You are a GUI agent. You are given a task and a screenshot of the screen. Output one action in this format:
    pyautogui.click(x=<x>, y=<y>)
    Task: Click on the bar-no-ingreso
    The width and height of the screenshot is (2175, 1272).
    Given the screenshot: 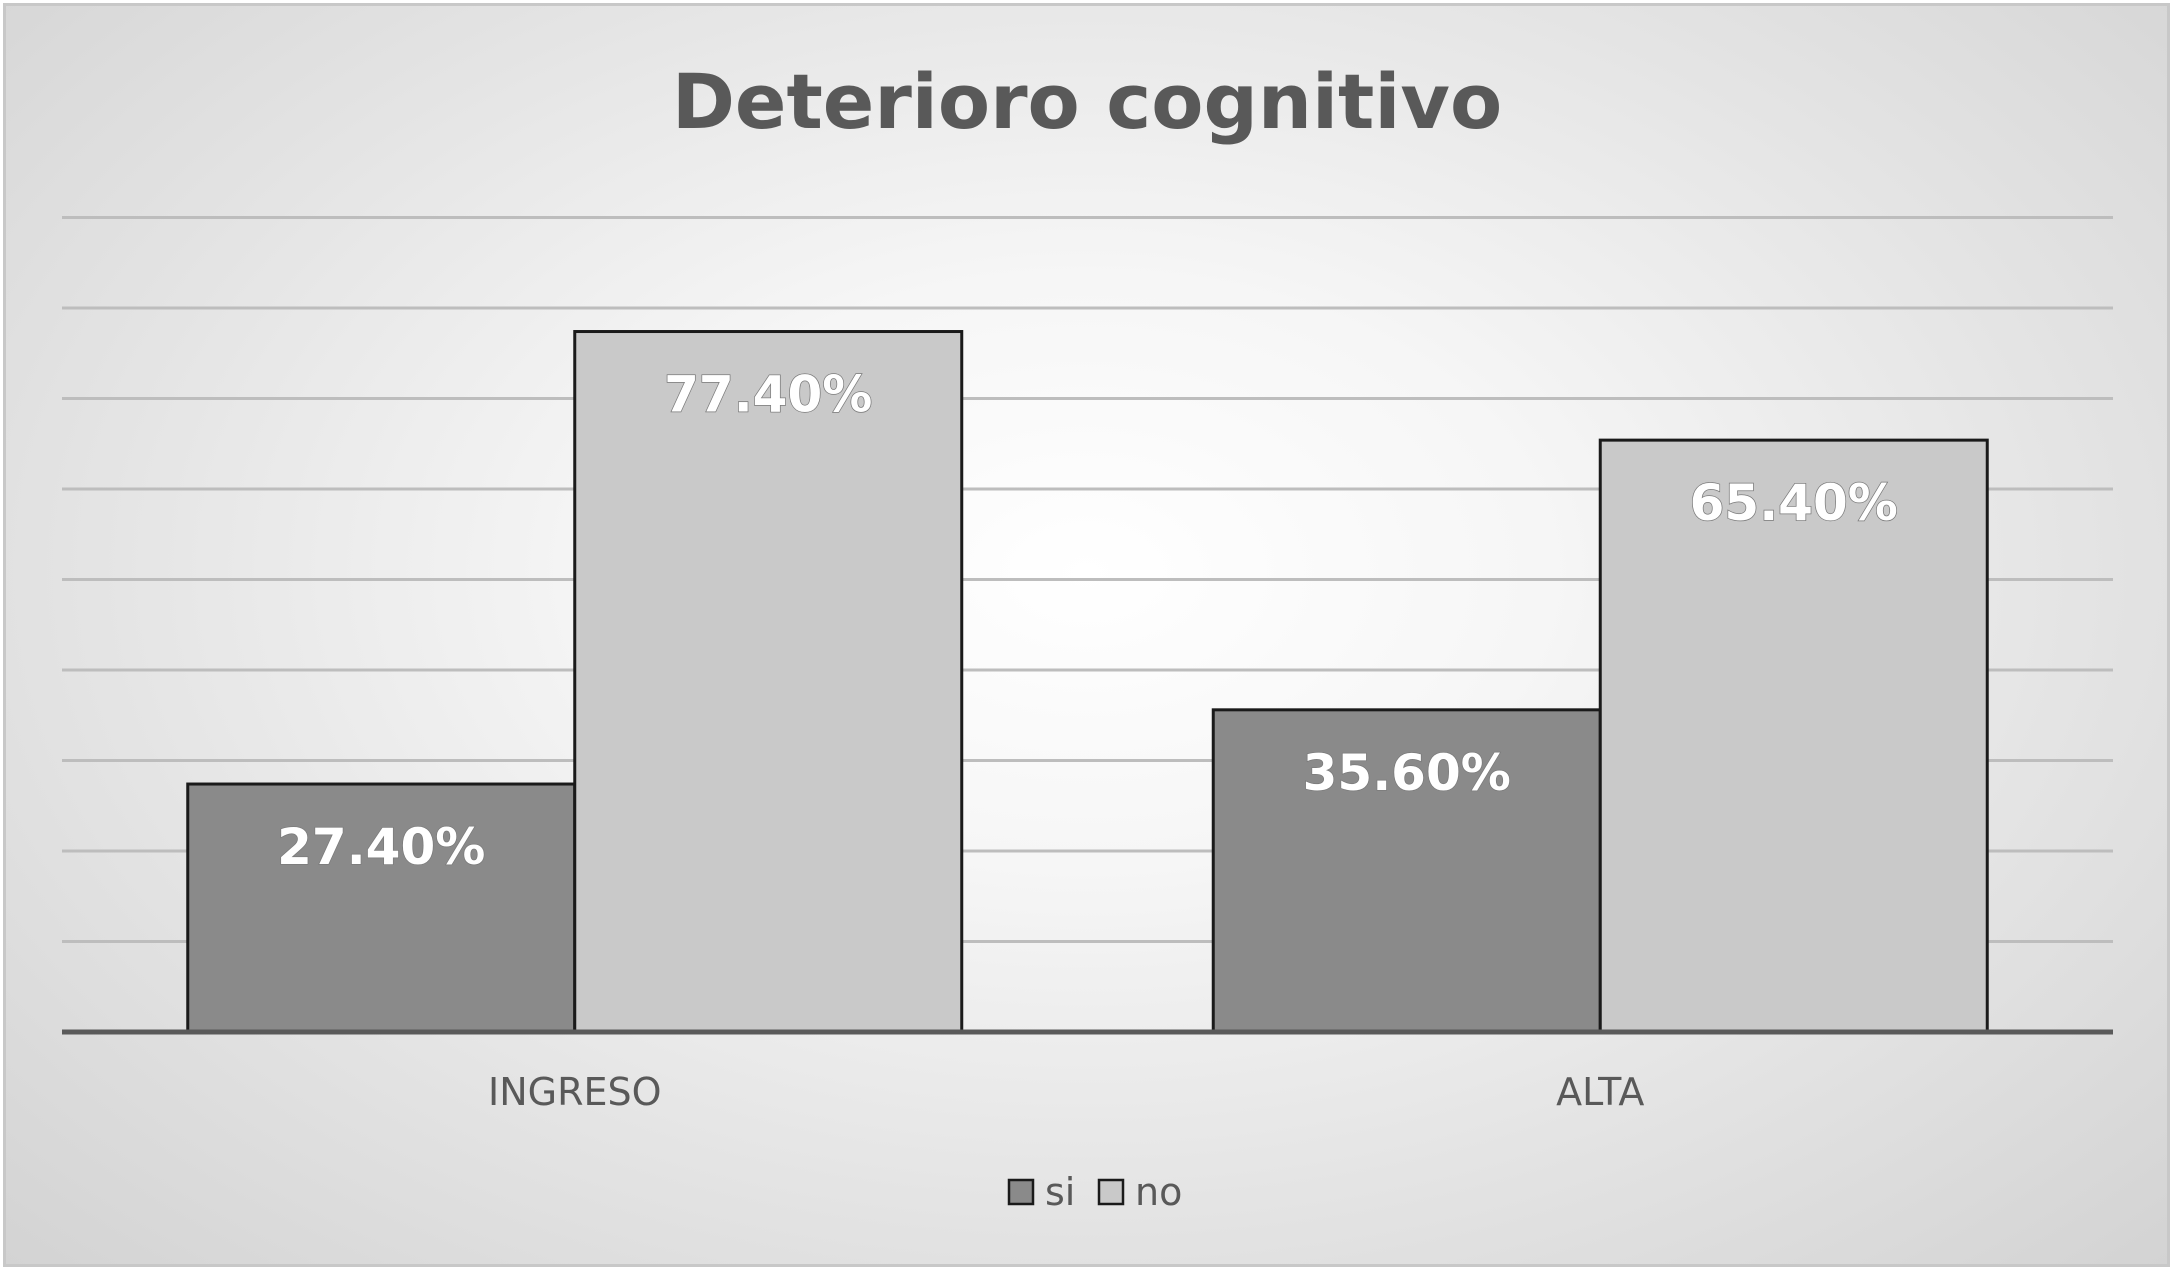 What is the action you would take?
    pyautogui.click(x=768, y=682)
    